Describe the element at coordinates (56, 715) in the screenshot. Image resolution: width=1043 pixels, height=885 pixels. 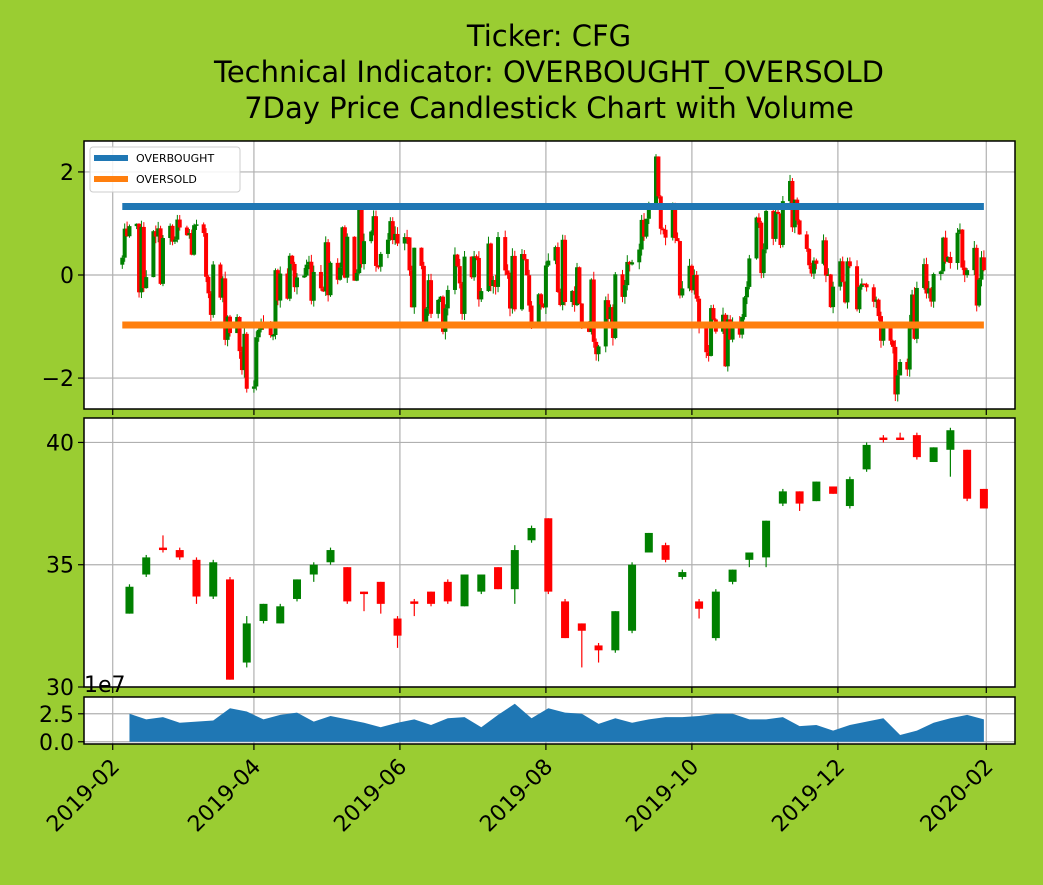
I see `volume-ytick-label: 2.5` at that location.